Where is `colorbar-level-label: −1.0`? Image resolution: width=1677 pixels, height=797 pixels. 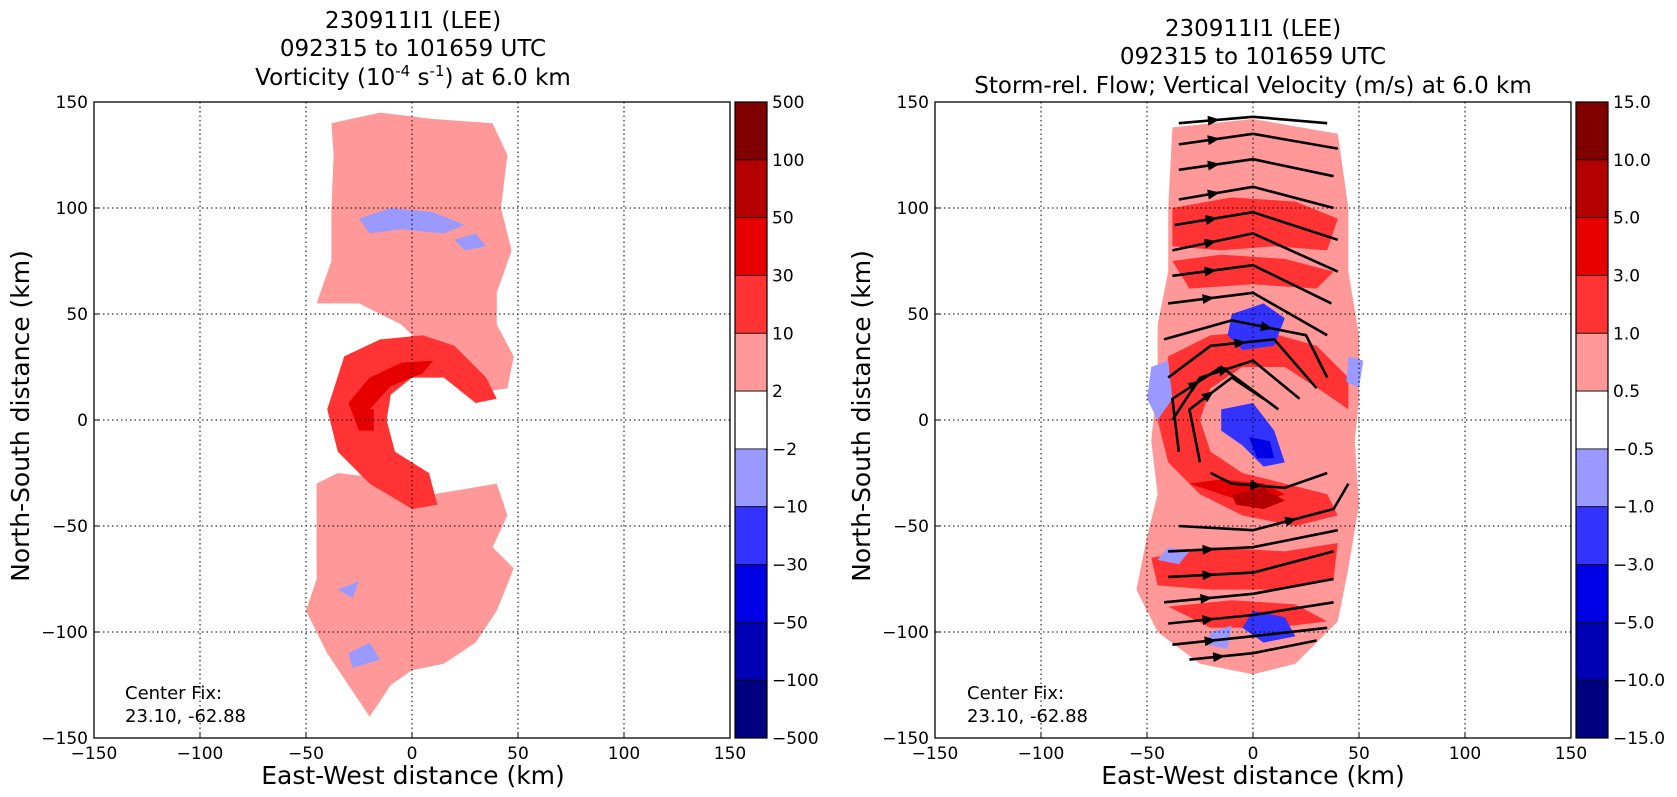 colorbar-level-label: −1.0 is located at coordinates (1633, 508).